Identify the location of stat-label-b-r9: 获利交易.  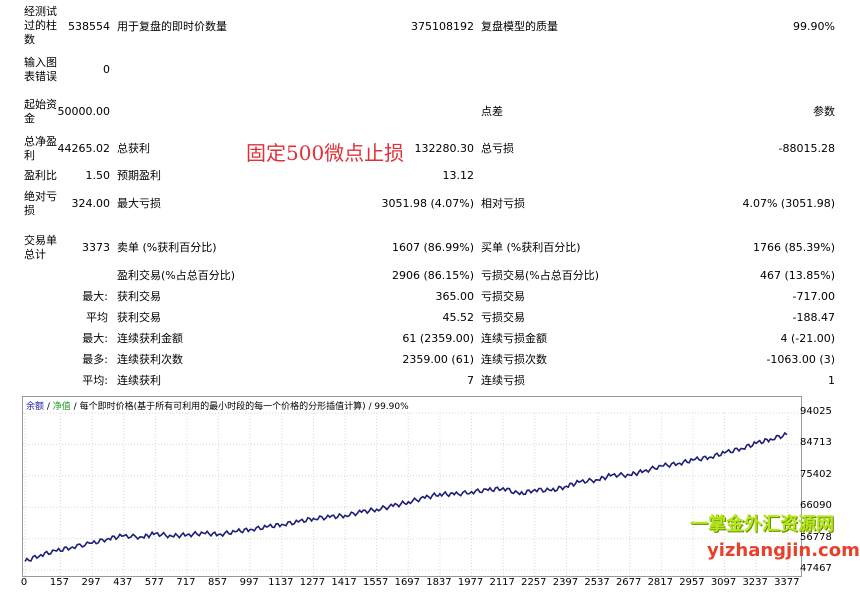
(139, 296).